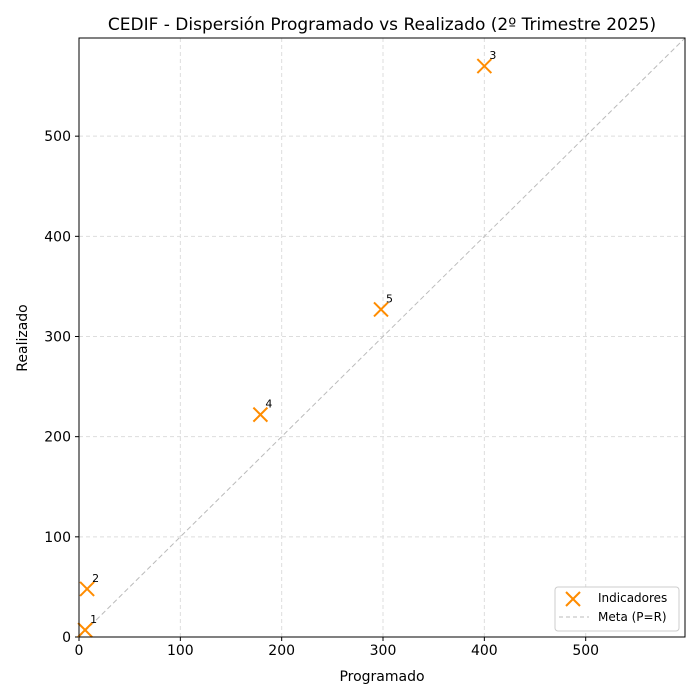 The width and height of the screenshot is (700, 700). Describe the element at coordinates (492, 55) in the screenshot. I see `point-label: 3` at that location.